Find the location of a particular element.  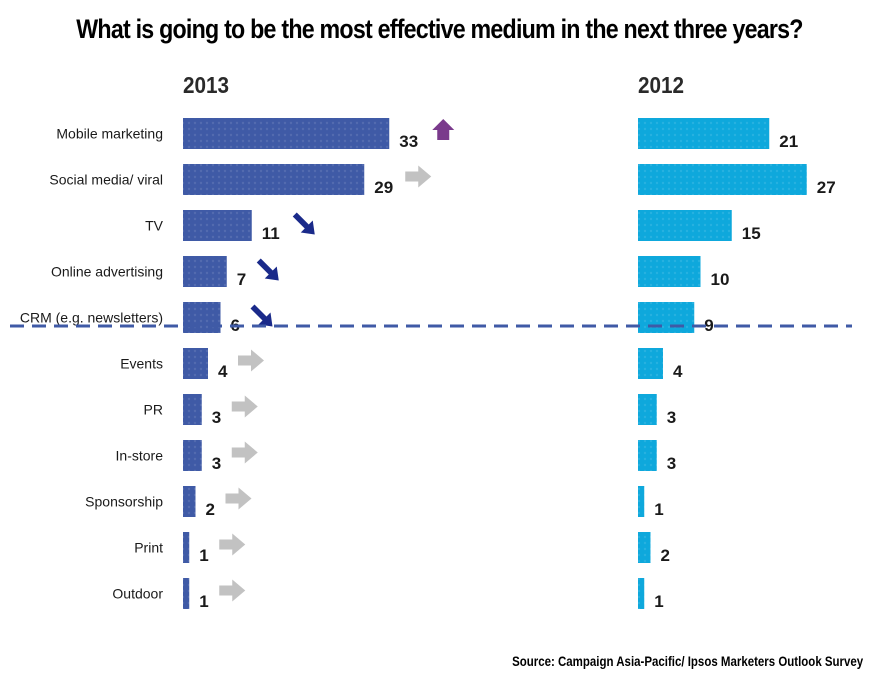

trend-arrow-up-icon is located at coordinates (443, 129).